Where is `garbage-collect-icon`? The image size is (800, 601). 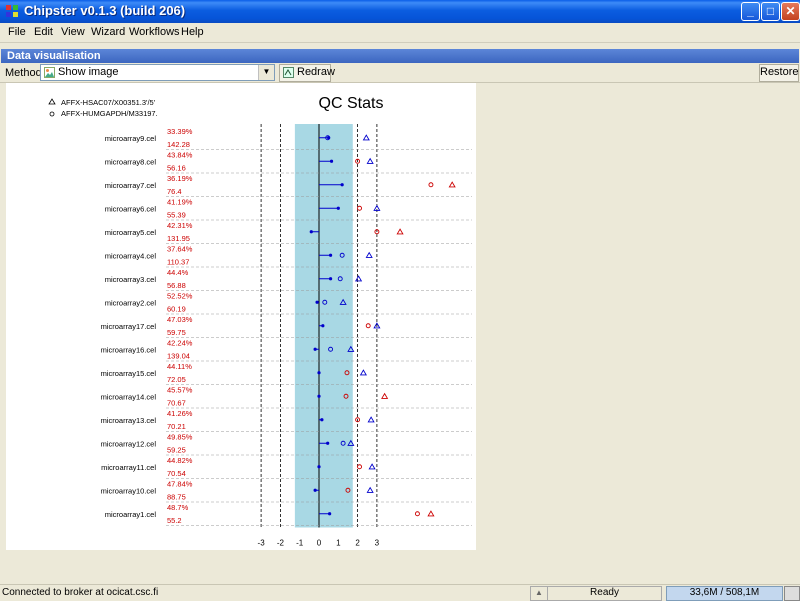
garbage-collect-icon is located at coordinates (792, 593).